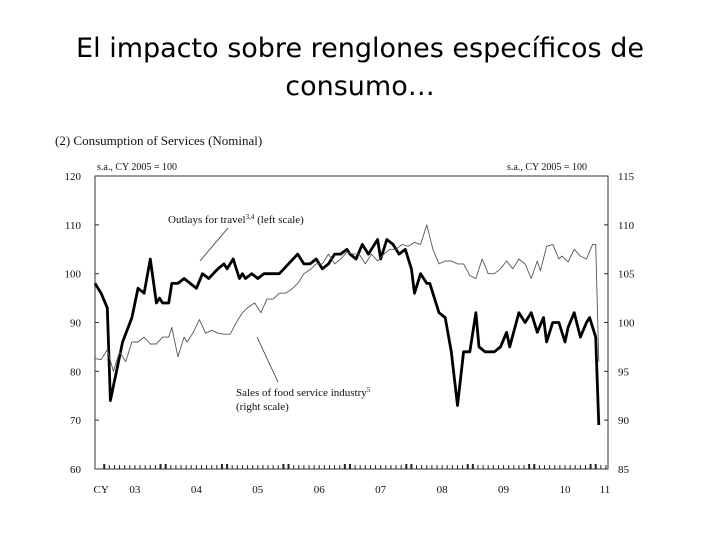  Describe the element at coordinates (624, 470) in the screenshot. I see `right-tick-label: 85` at that location.